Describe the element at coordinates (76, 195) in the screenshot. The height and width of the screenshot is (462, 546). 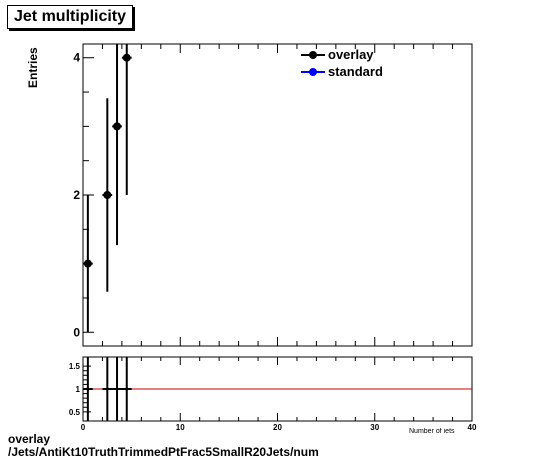
I see `y-tick-label: 2` at that location.